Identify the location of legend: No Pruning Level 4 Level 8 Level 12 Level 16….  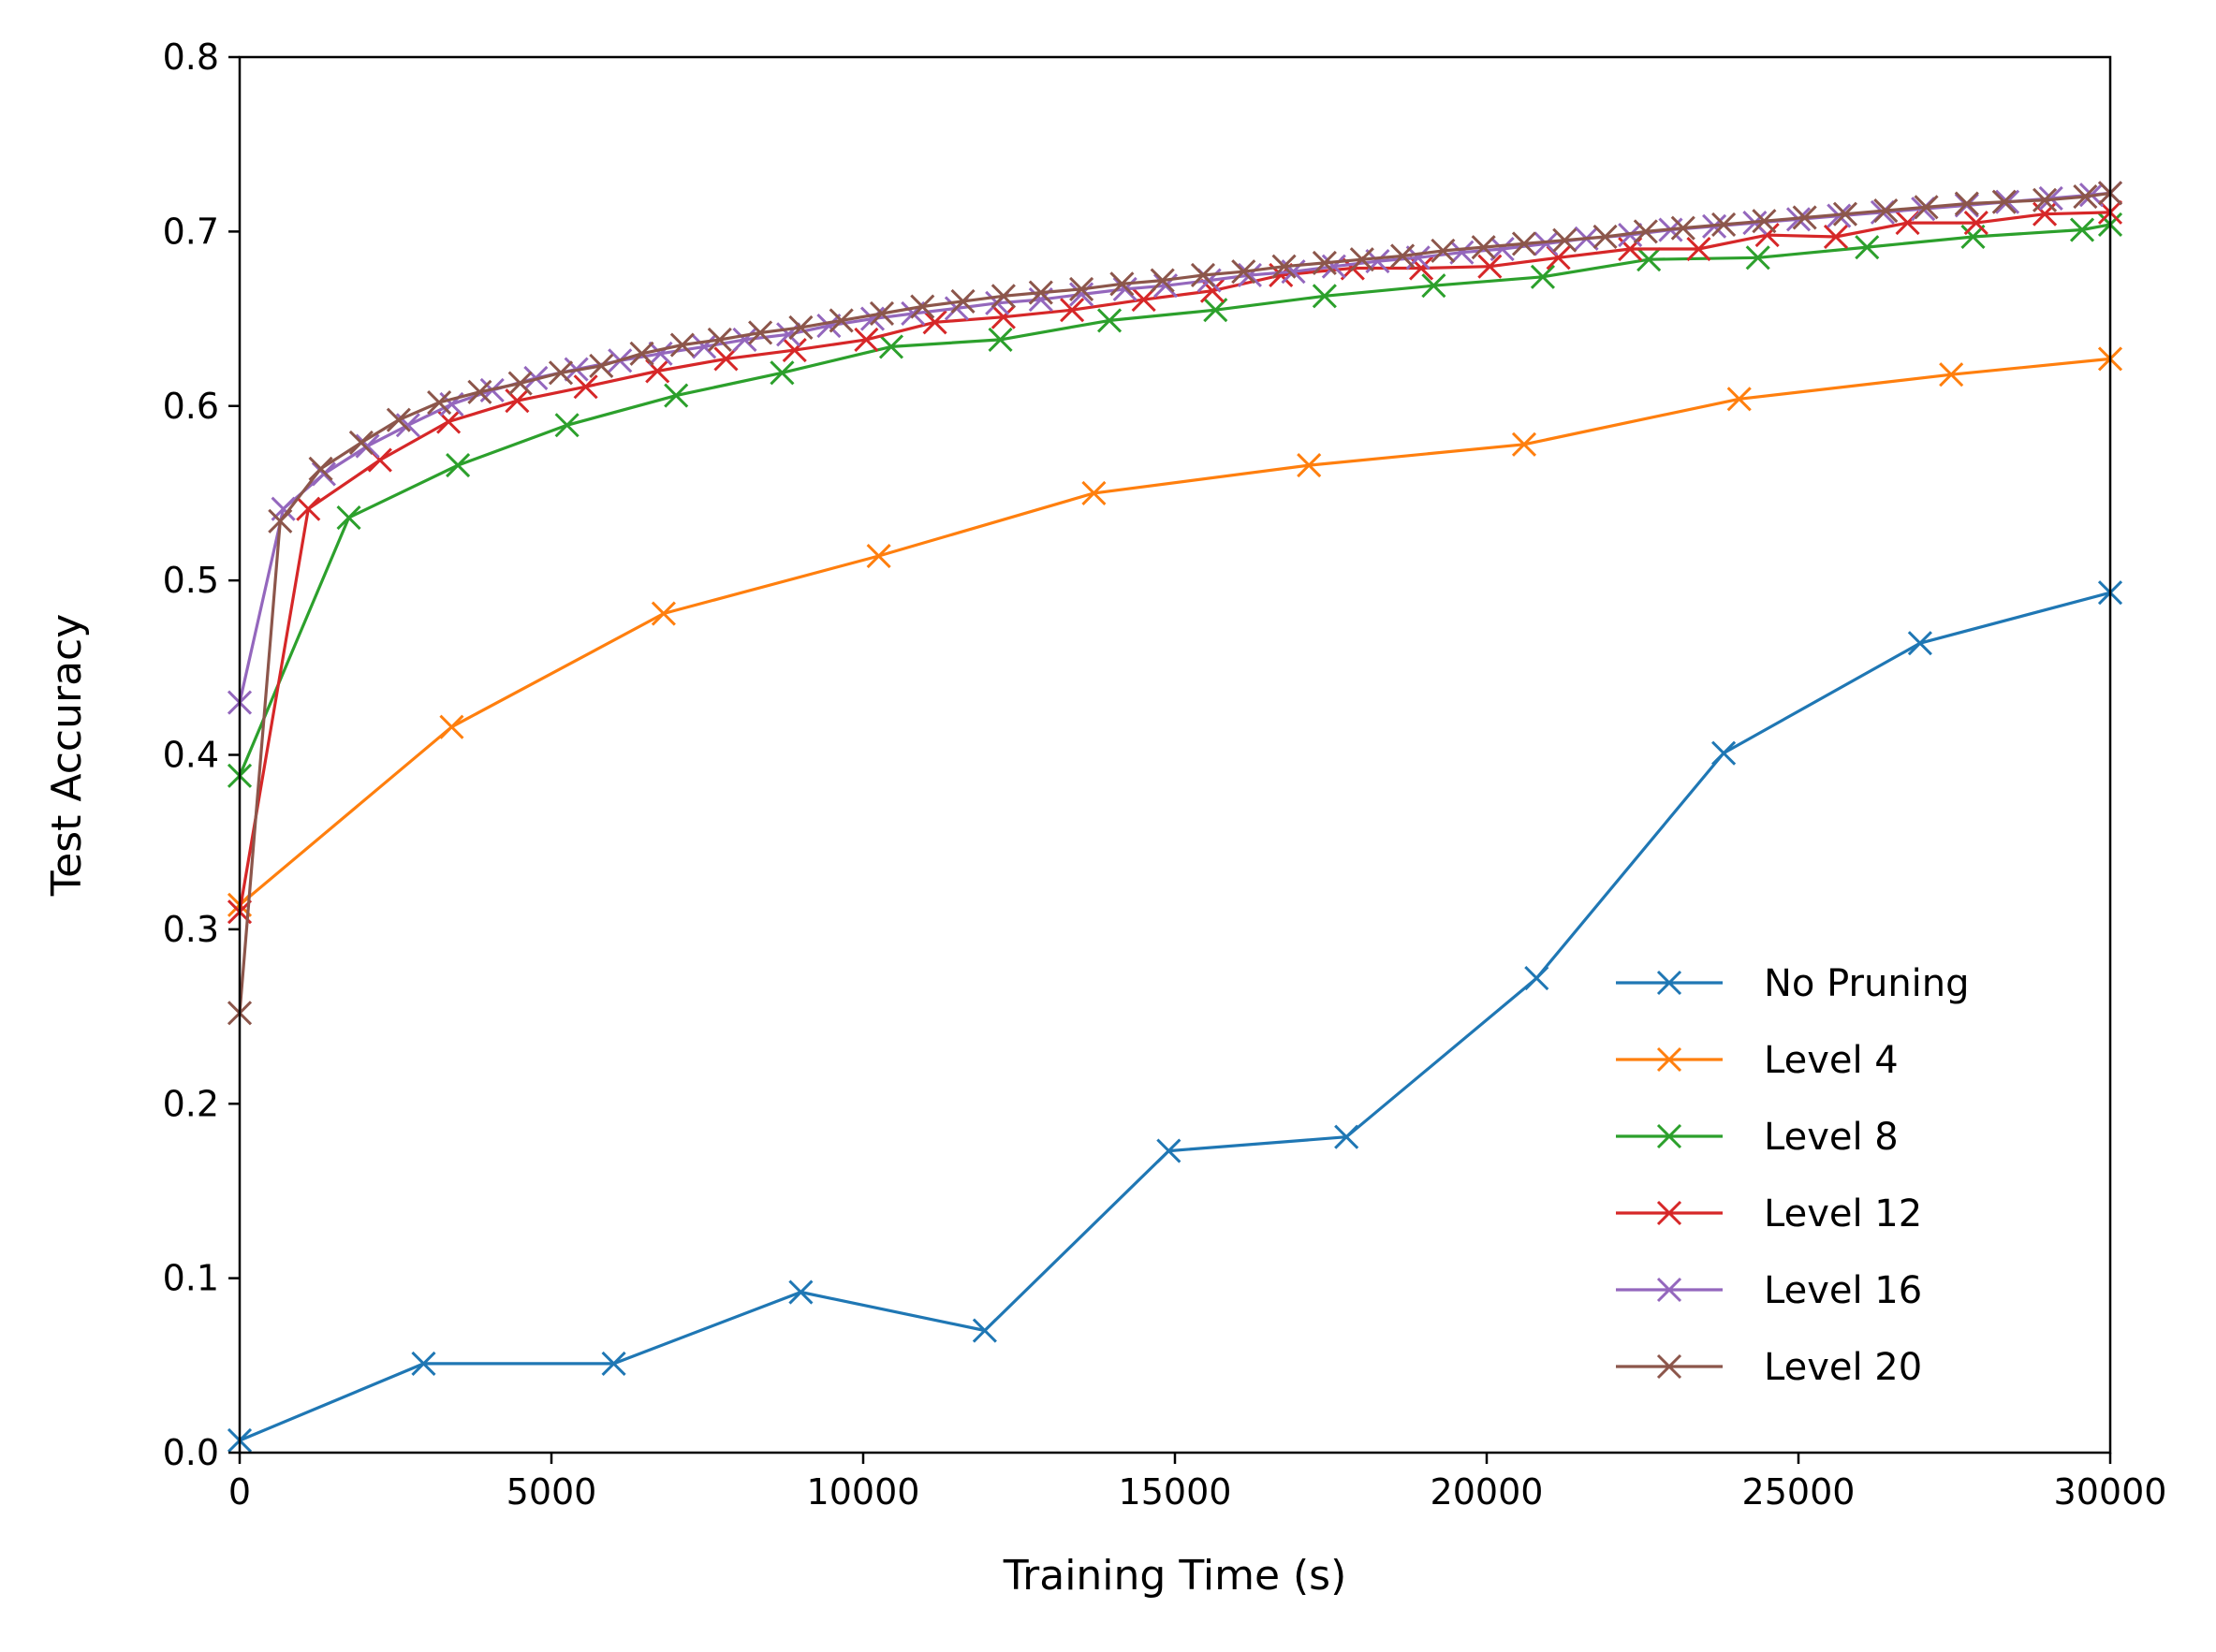
(1793, 1176).